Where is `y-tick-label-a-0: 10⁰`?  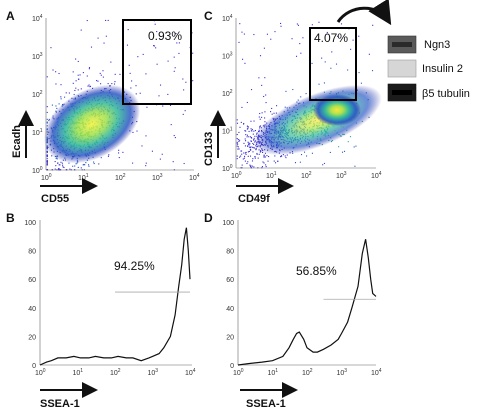 y-tick-label-a-0: 10⁰ is located at coordinates (37, 170).